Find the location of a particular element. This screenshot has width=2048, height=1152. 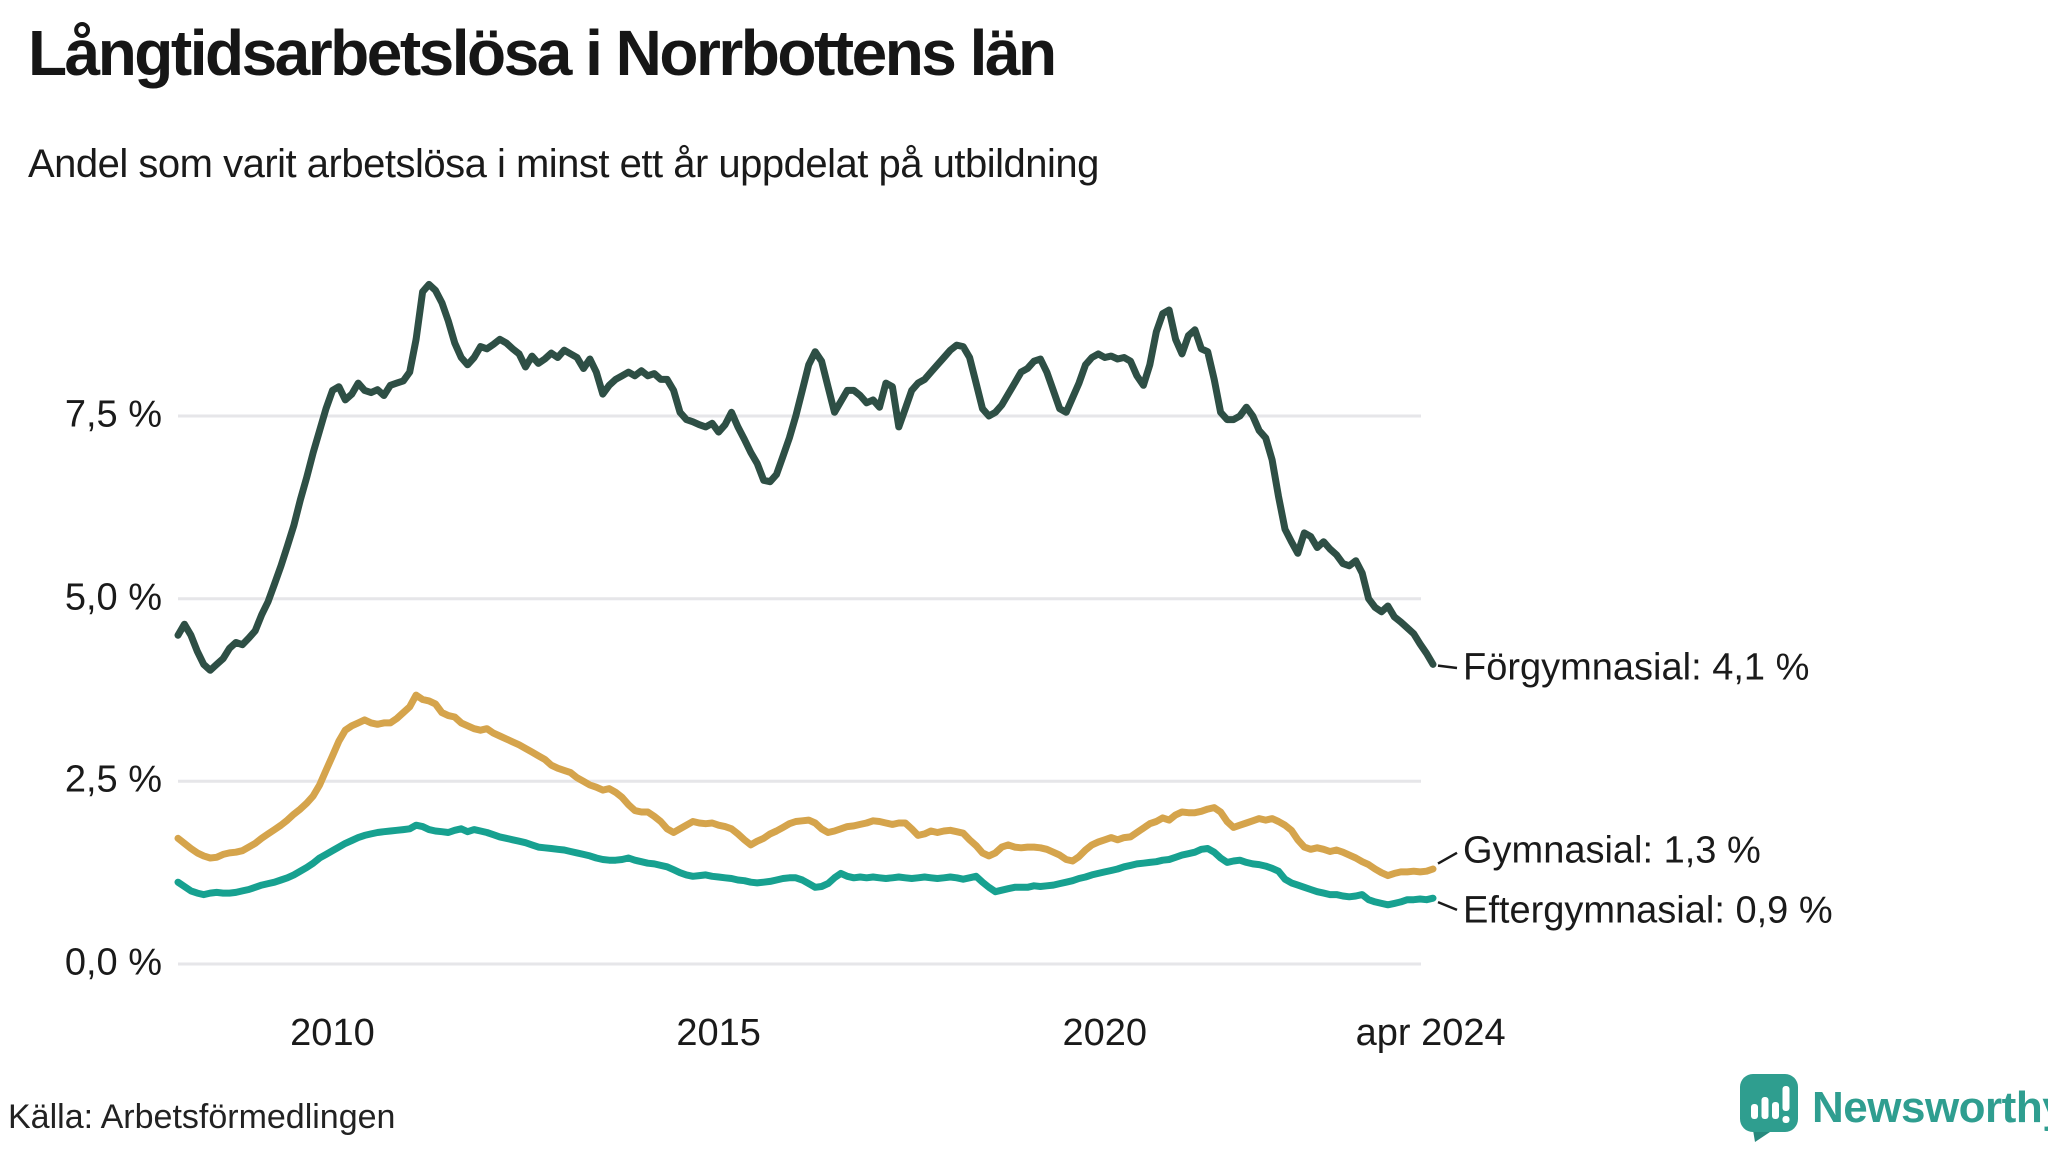

page-title: Långtidsarbetslösa i Norrbottens län is located at coordinates (542, 53).